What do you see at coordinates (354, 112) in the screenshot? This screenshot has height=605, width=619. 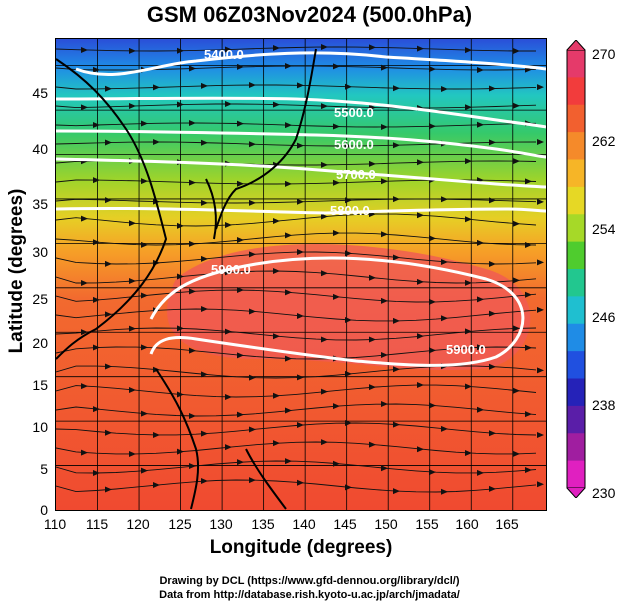 I see `contour-label: 5500.0` at bounding box center [354, 112].